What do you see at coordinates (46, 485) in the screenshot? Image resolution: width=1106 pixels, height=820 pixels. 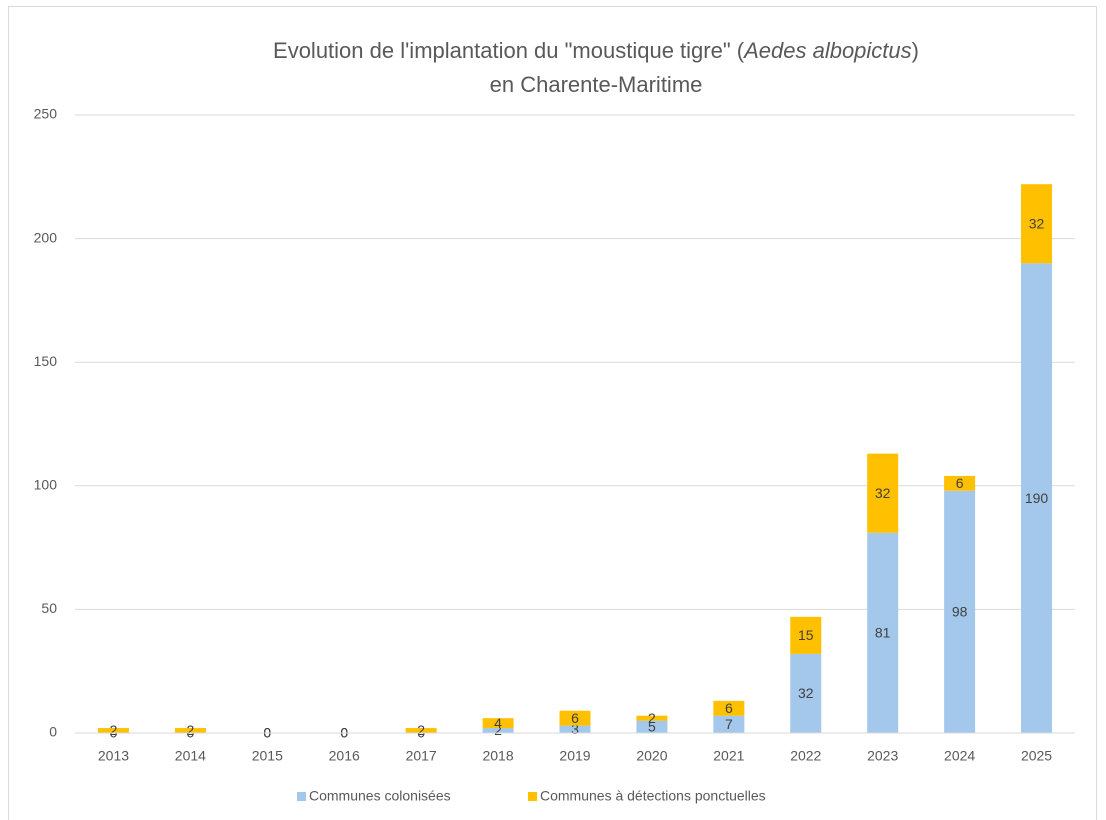 I see `y-tick-label: 100` at bounding box center [46, 485].